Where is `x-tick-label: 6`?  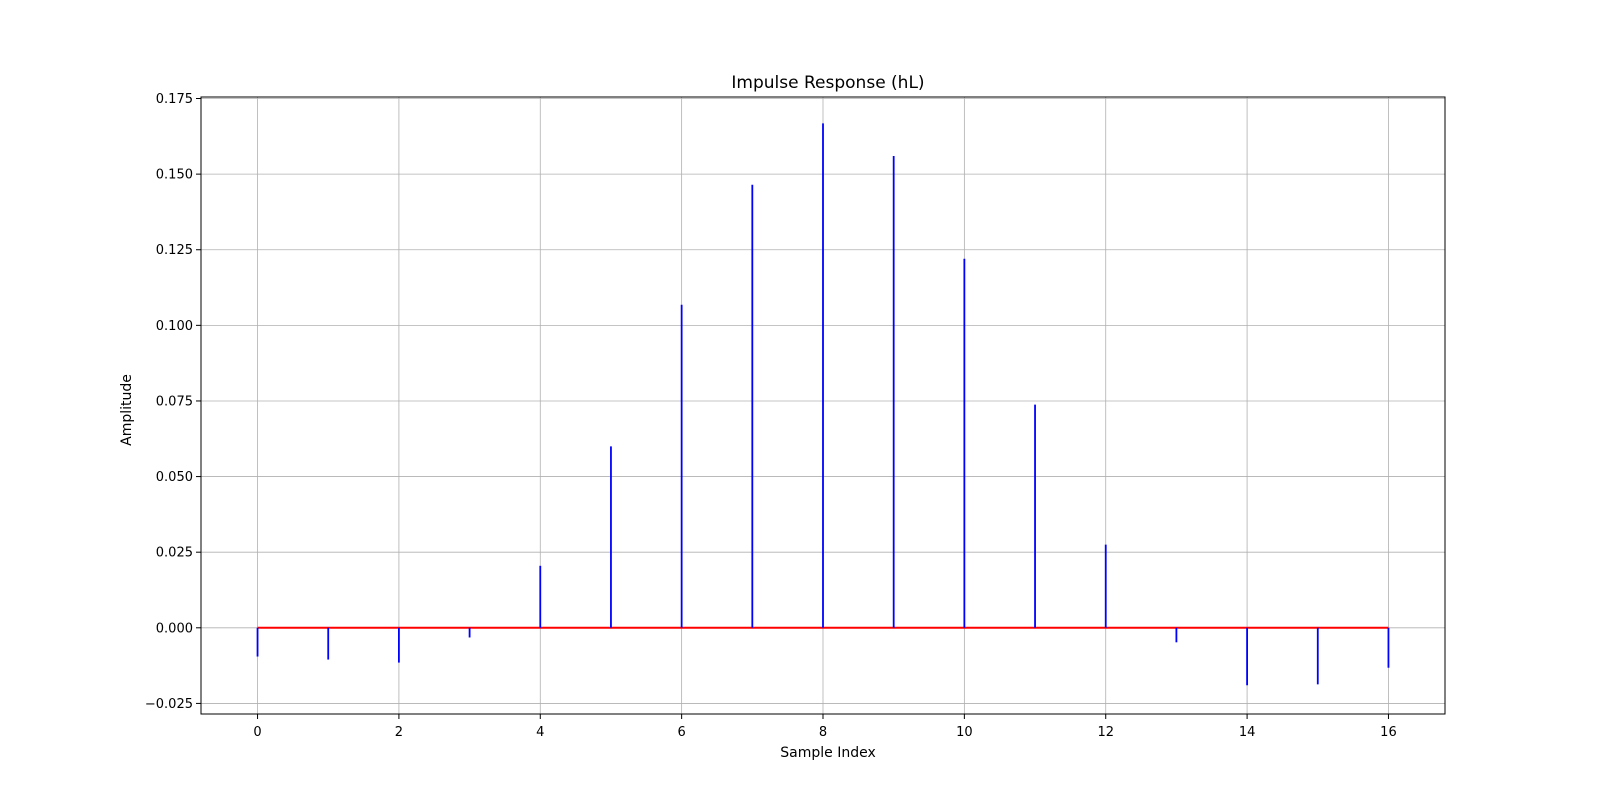 x-tick-label: 6 is located at coordinates (681, 732).